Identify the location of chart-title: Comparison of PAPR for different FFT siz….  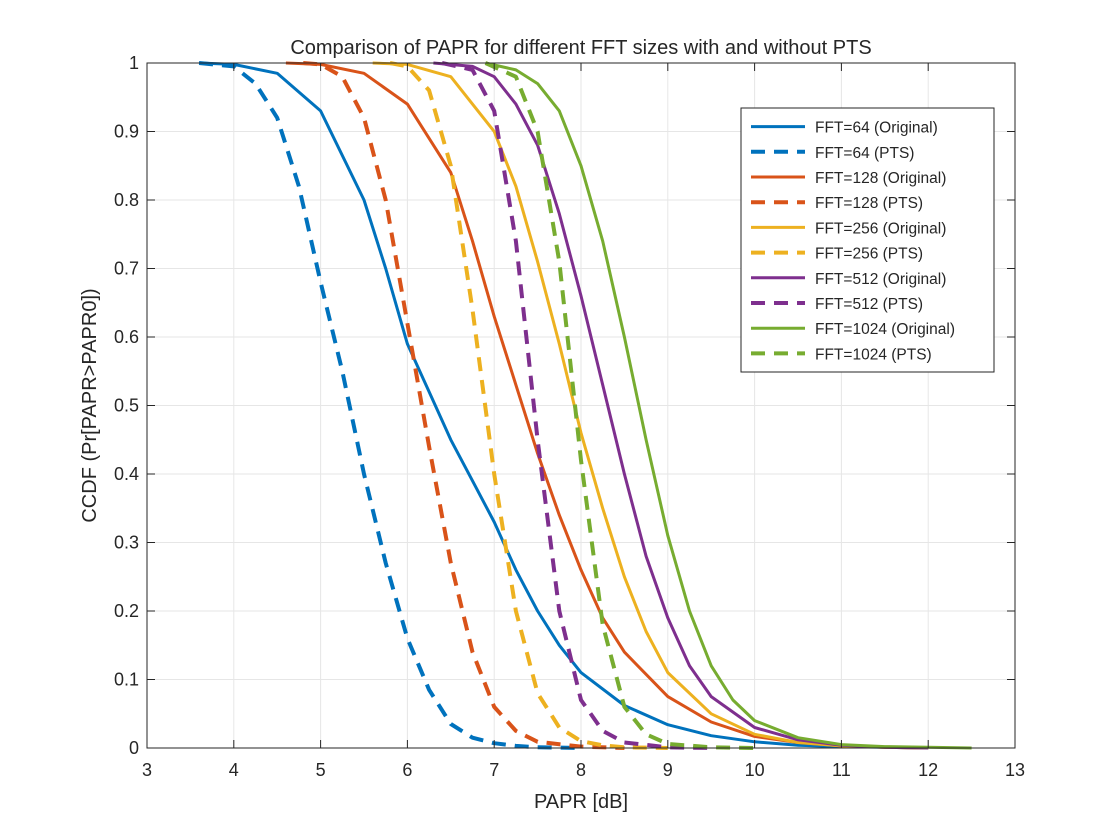
(580, 48).